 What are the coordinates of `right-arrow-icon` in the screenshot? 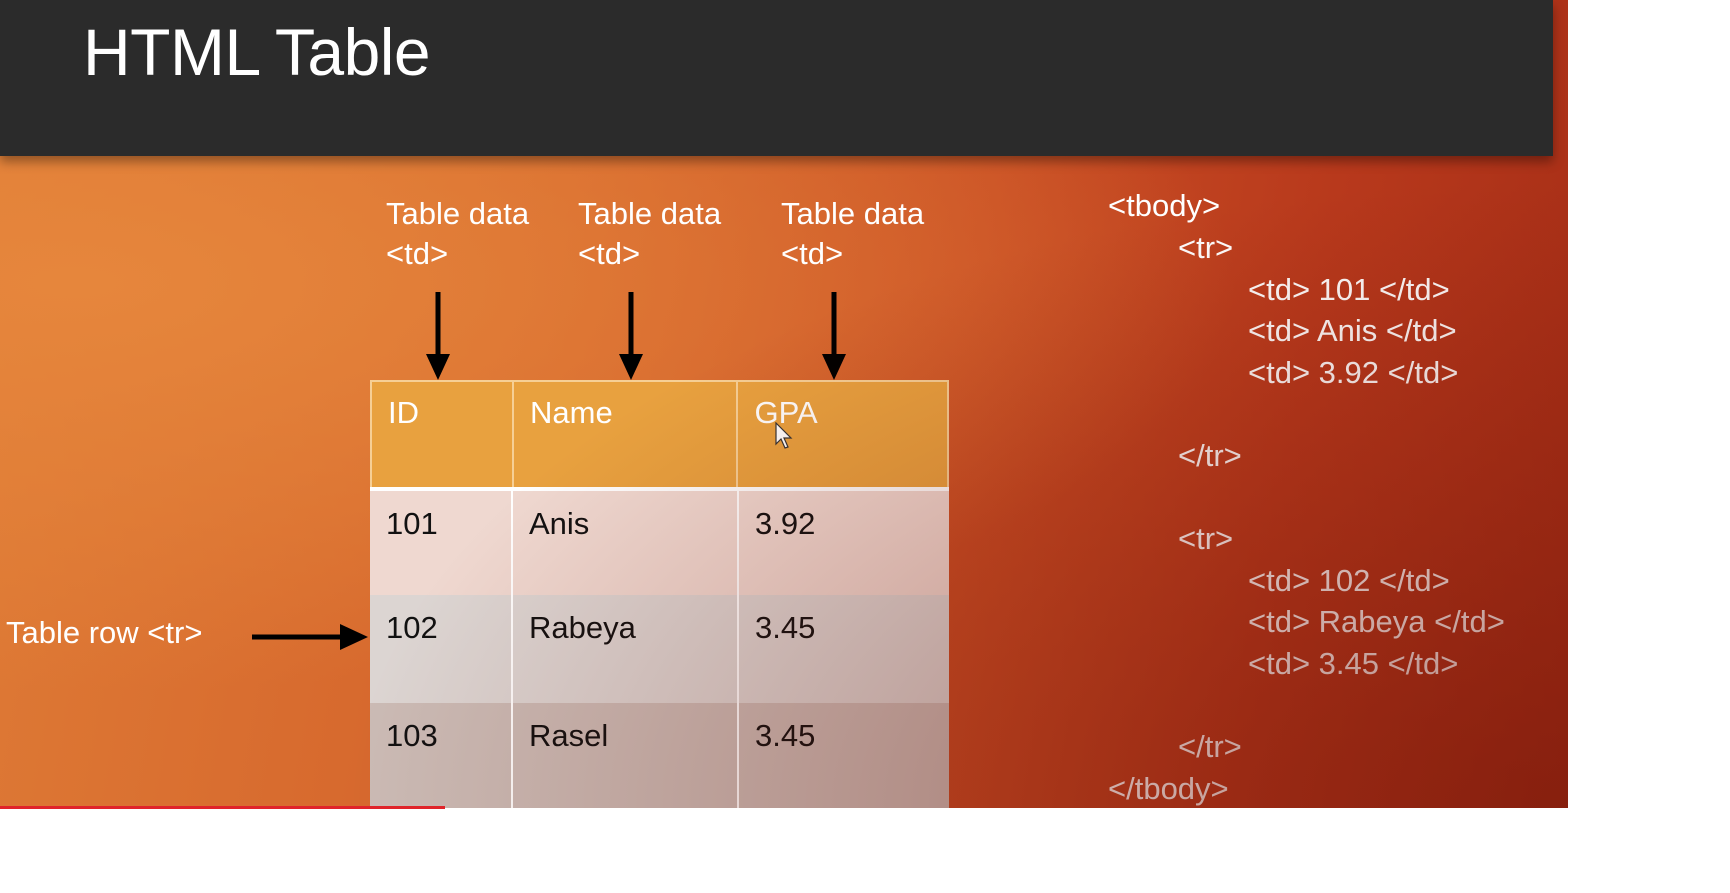 It's located at (310, 637).